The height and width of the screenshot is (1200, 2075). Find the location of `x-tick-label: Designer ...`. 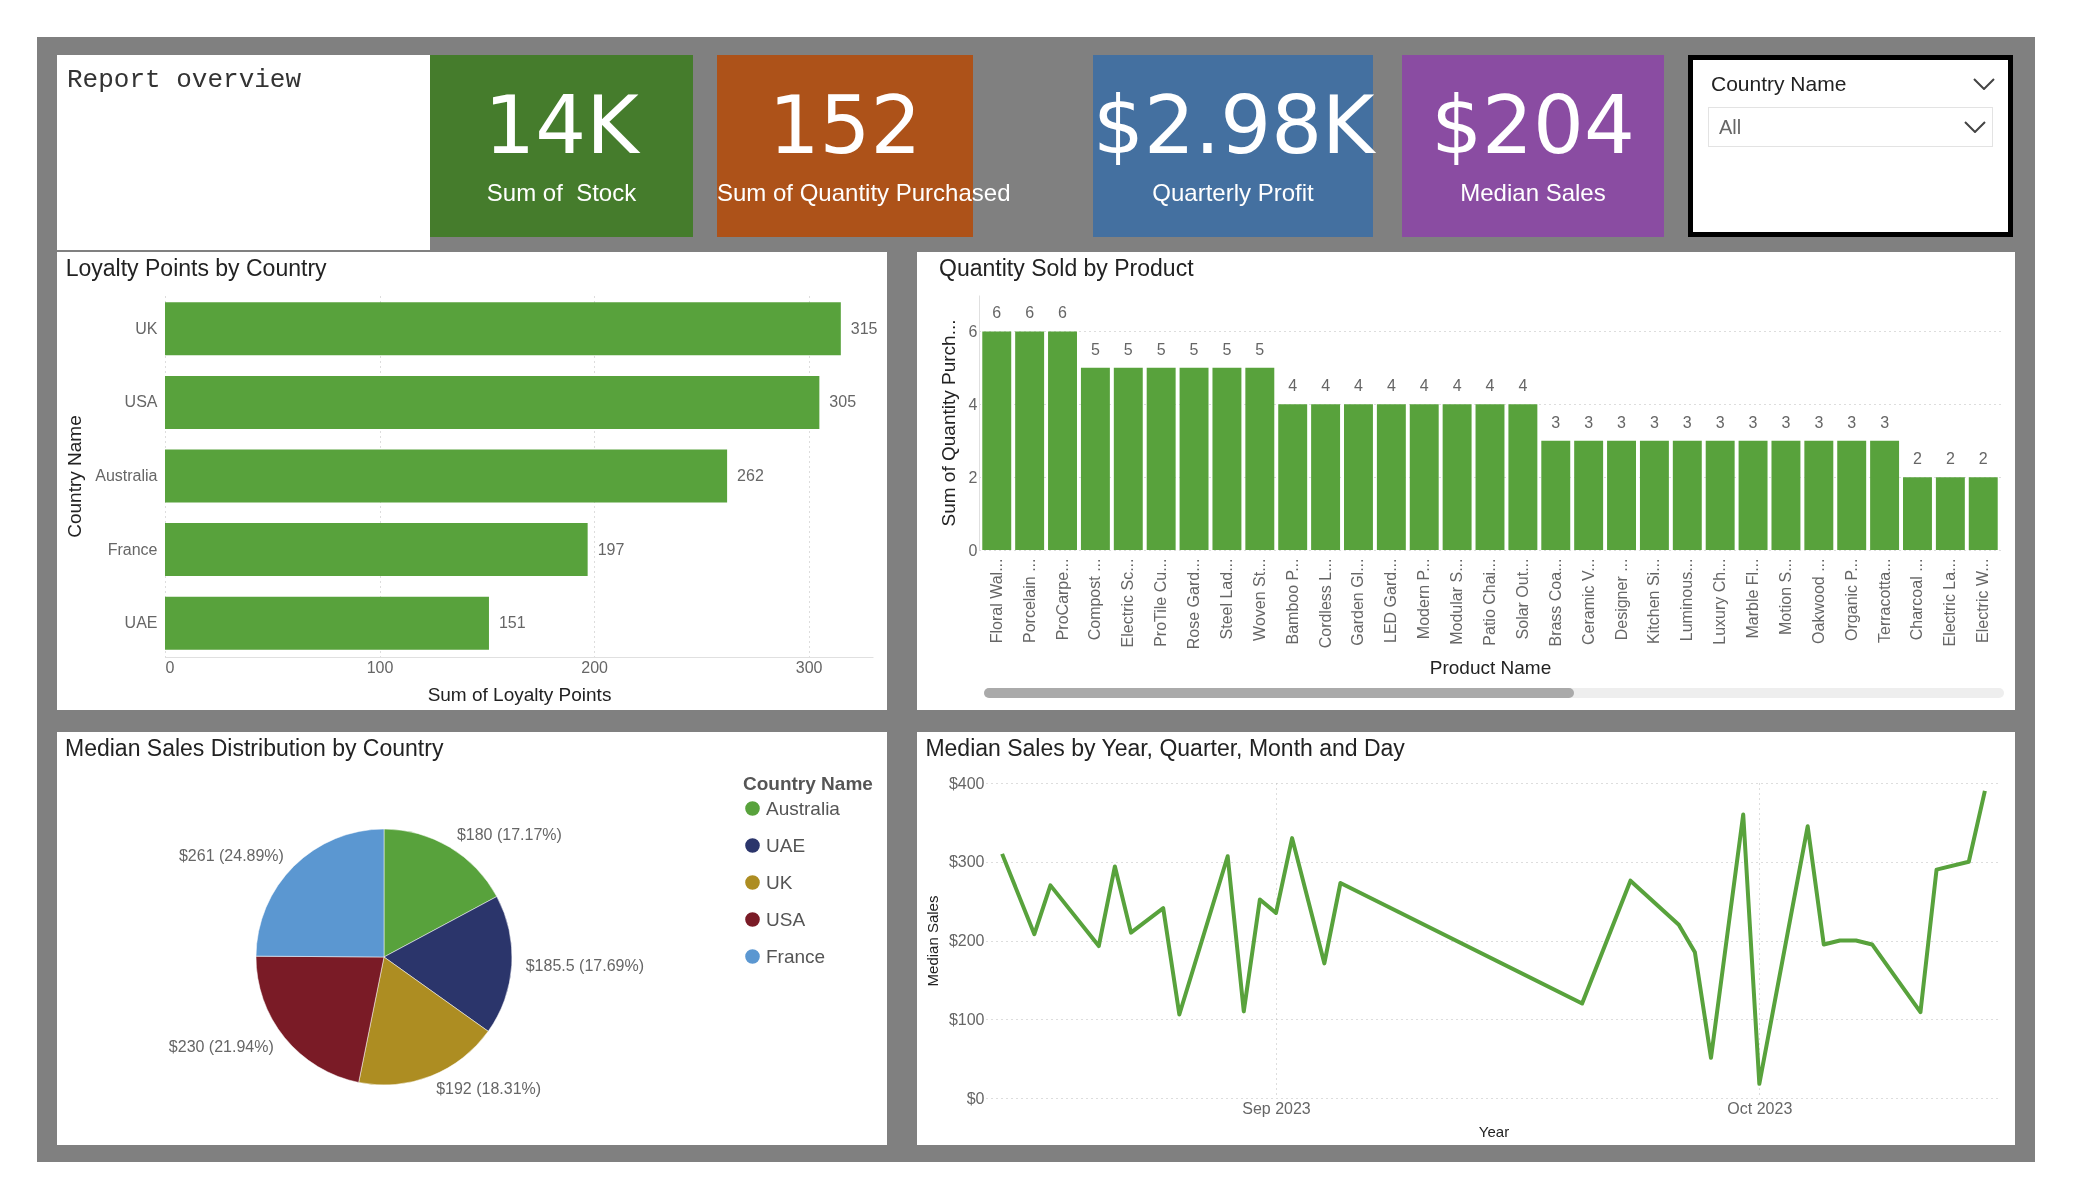

x-tick-label: Designer ... is located at coordinates (1621, 599).